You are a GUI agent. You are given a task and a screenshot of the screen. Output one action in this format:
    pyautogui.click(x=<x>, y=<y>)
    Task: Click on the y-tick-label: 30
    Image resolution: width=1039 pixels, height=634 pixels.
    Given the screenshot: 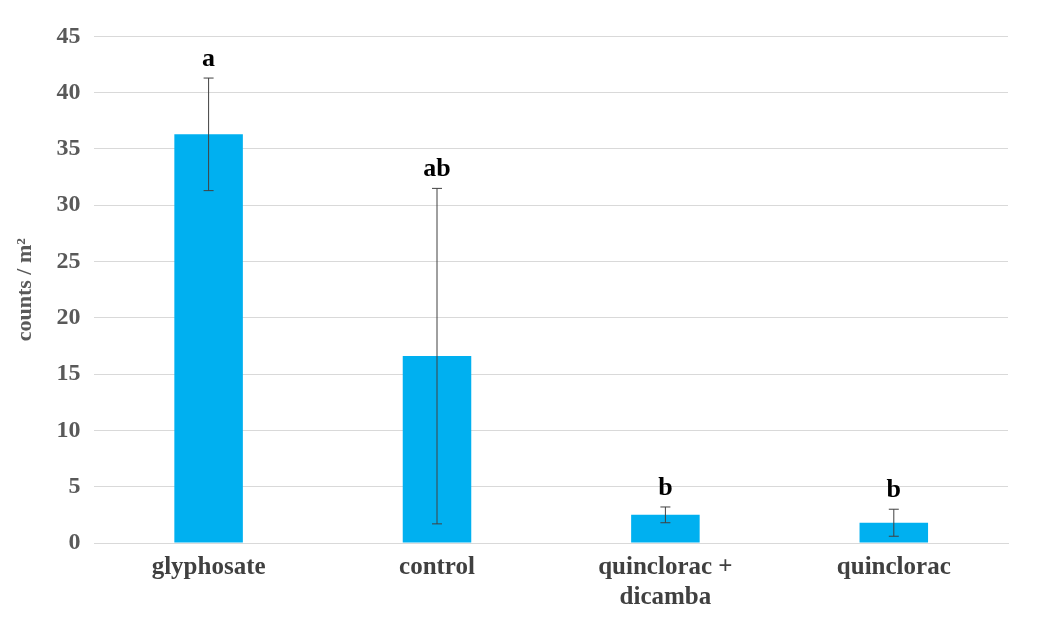 What is the action you would take?
    pyautogui.click(x=68, y=203)
    